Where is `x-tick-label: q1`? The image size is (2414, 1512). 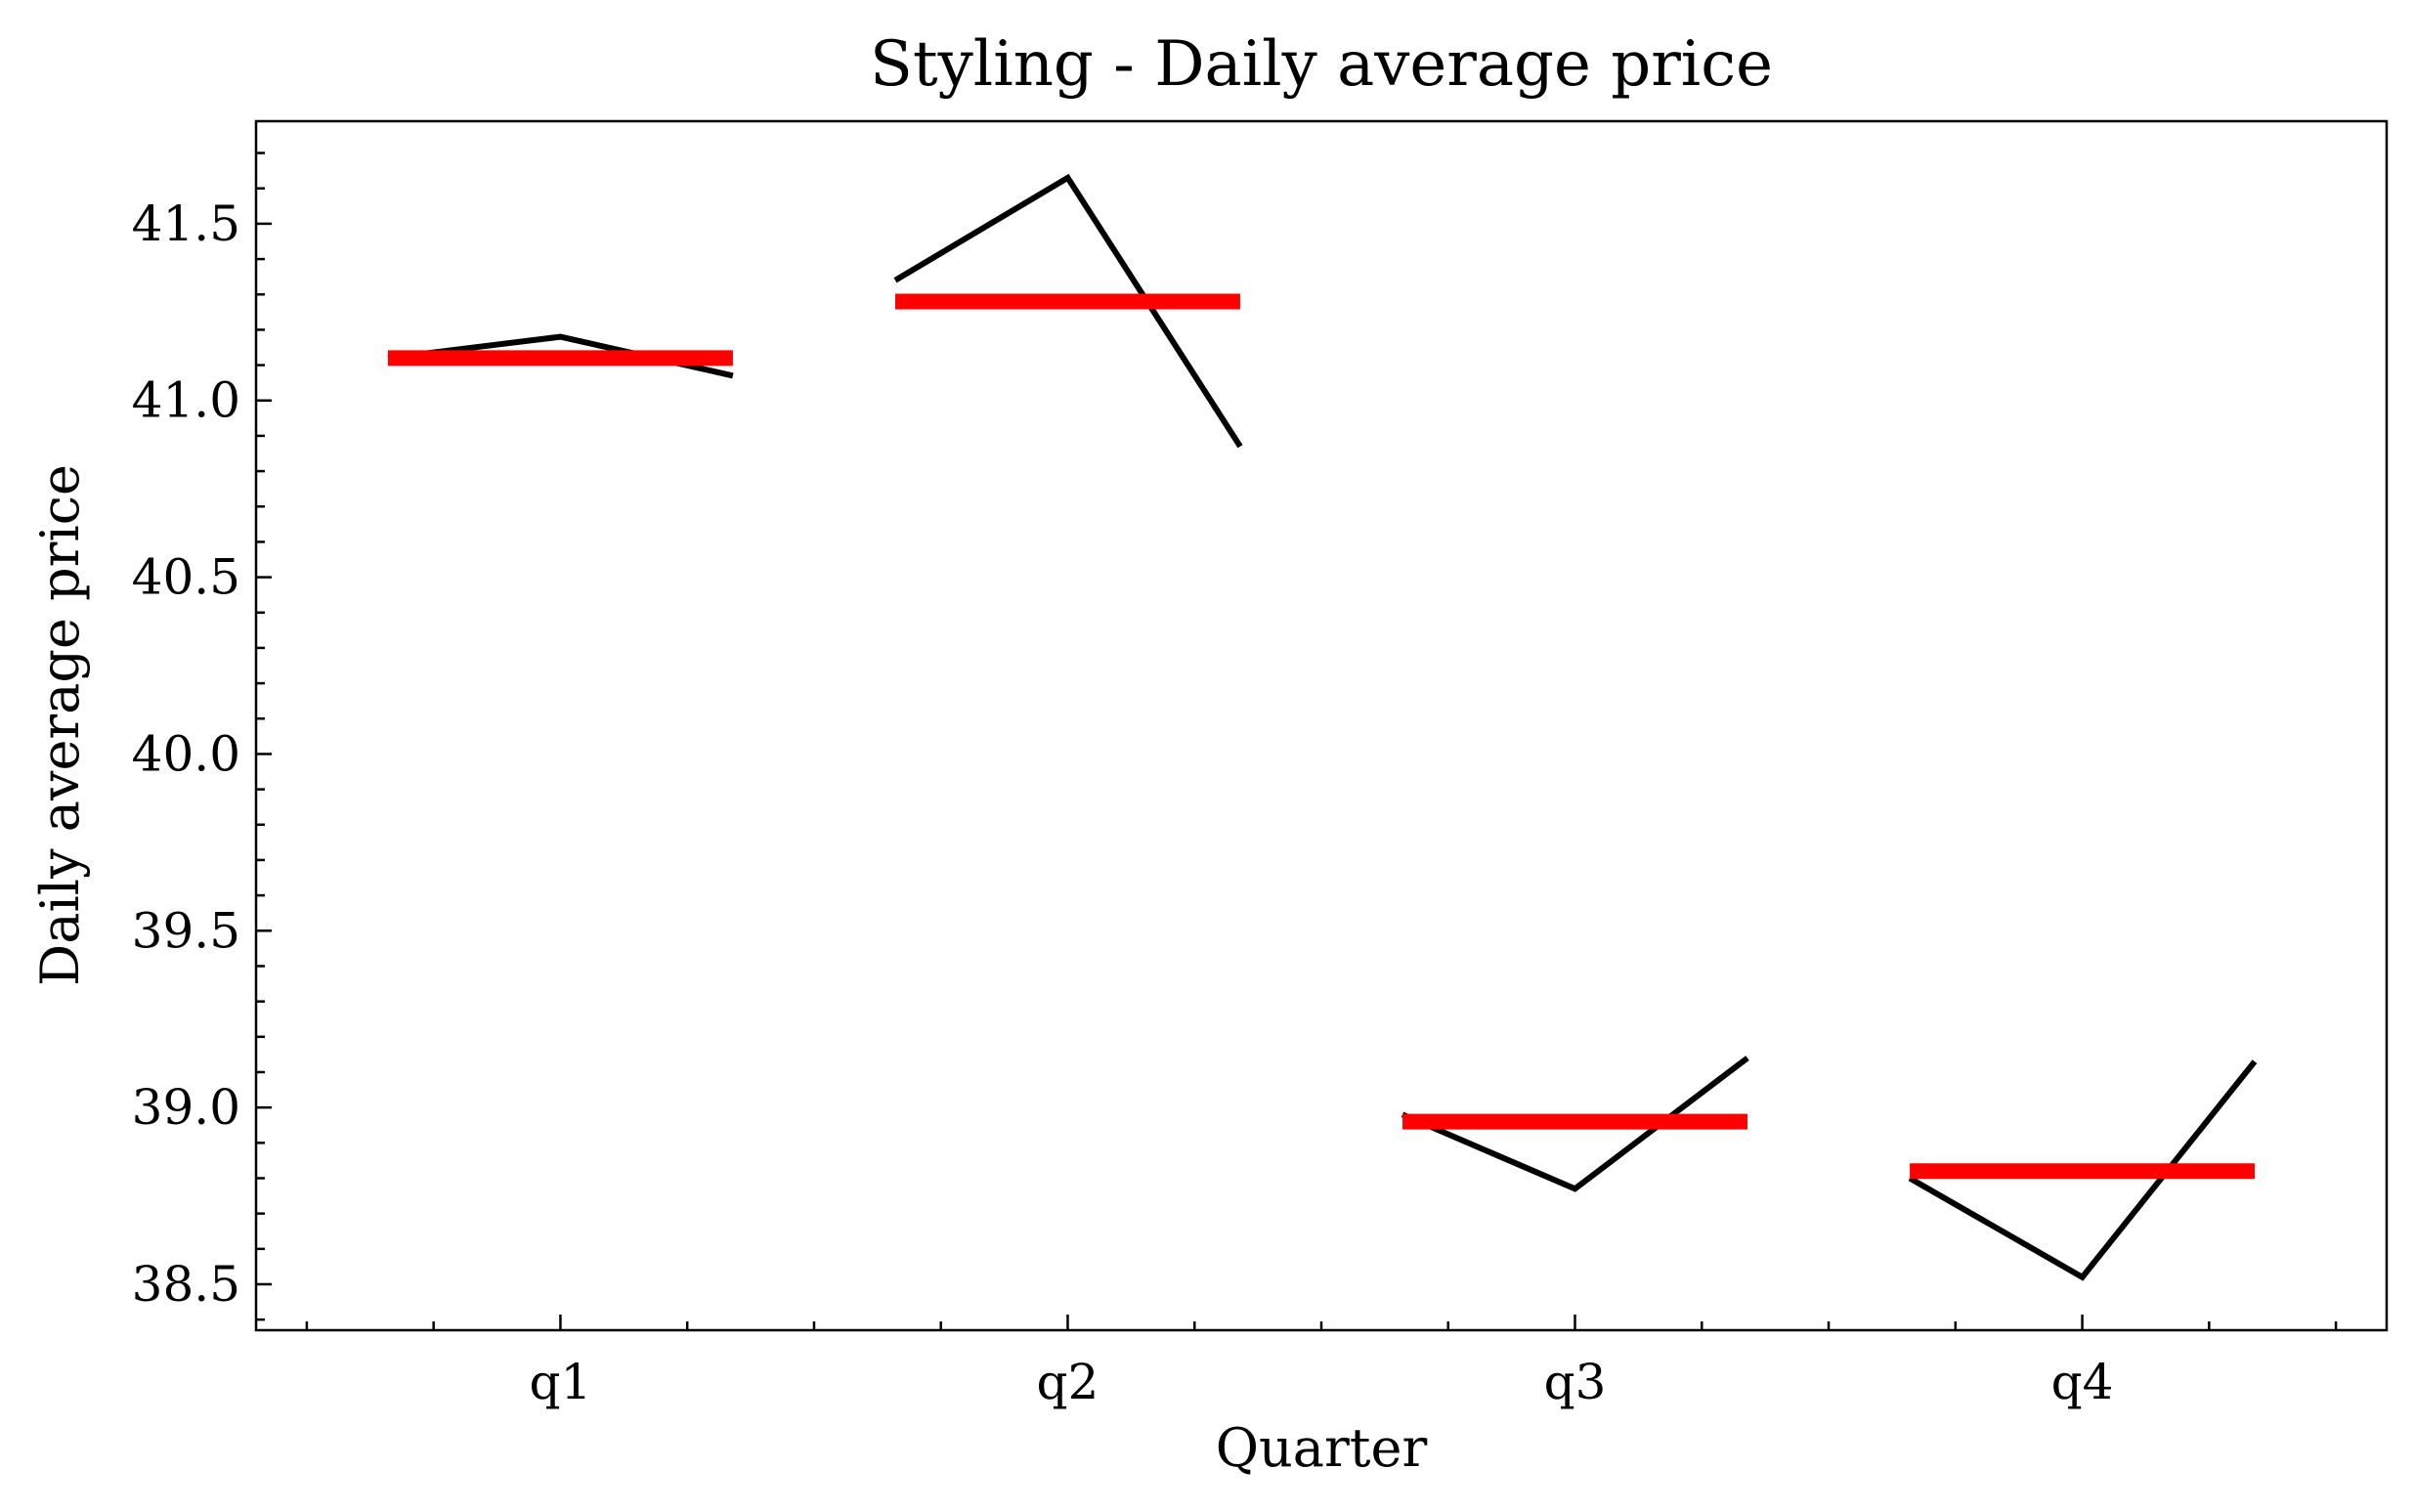
x-tick-label: q1 is located at coordinates (561, 1382).